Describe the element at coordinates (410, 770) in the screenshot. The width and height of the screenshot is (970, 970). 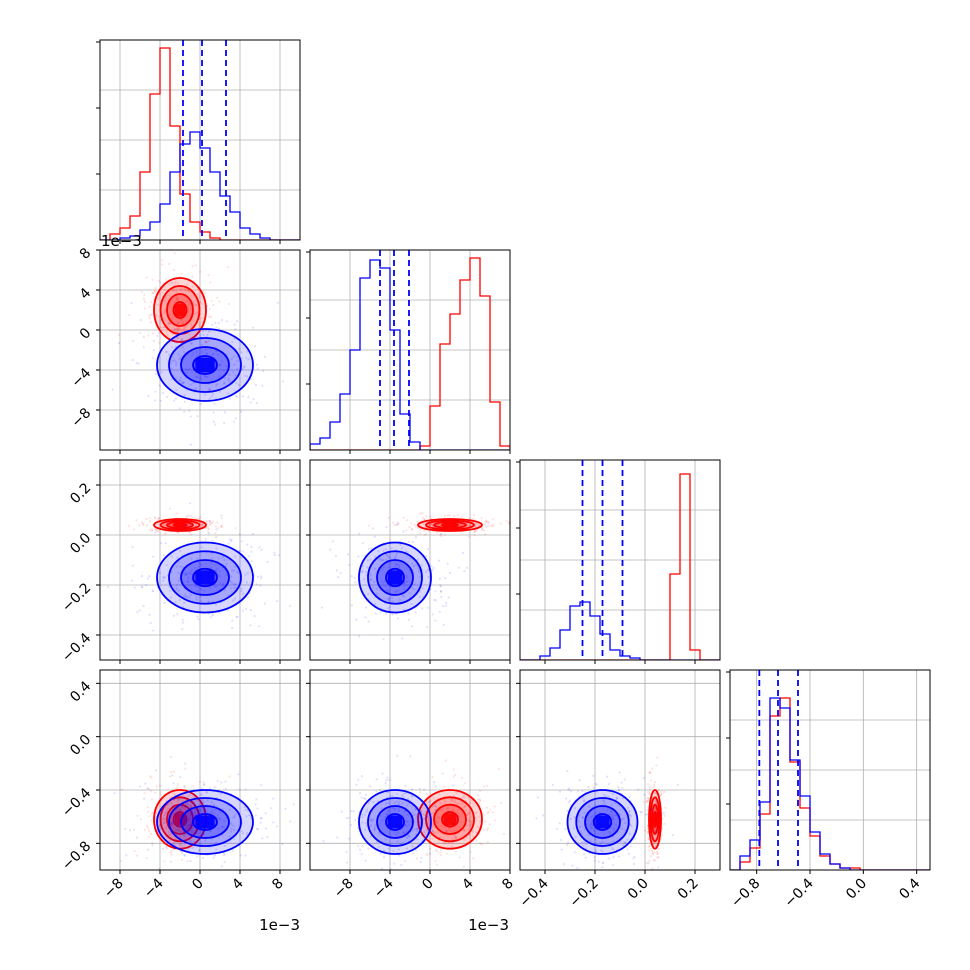
I see `panel-plot-area` at that location.